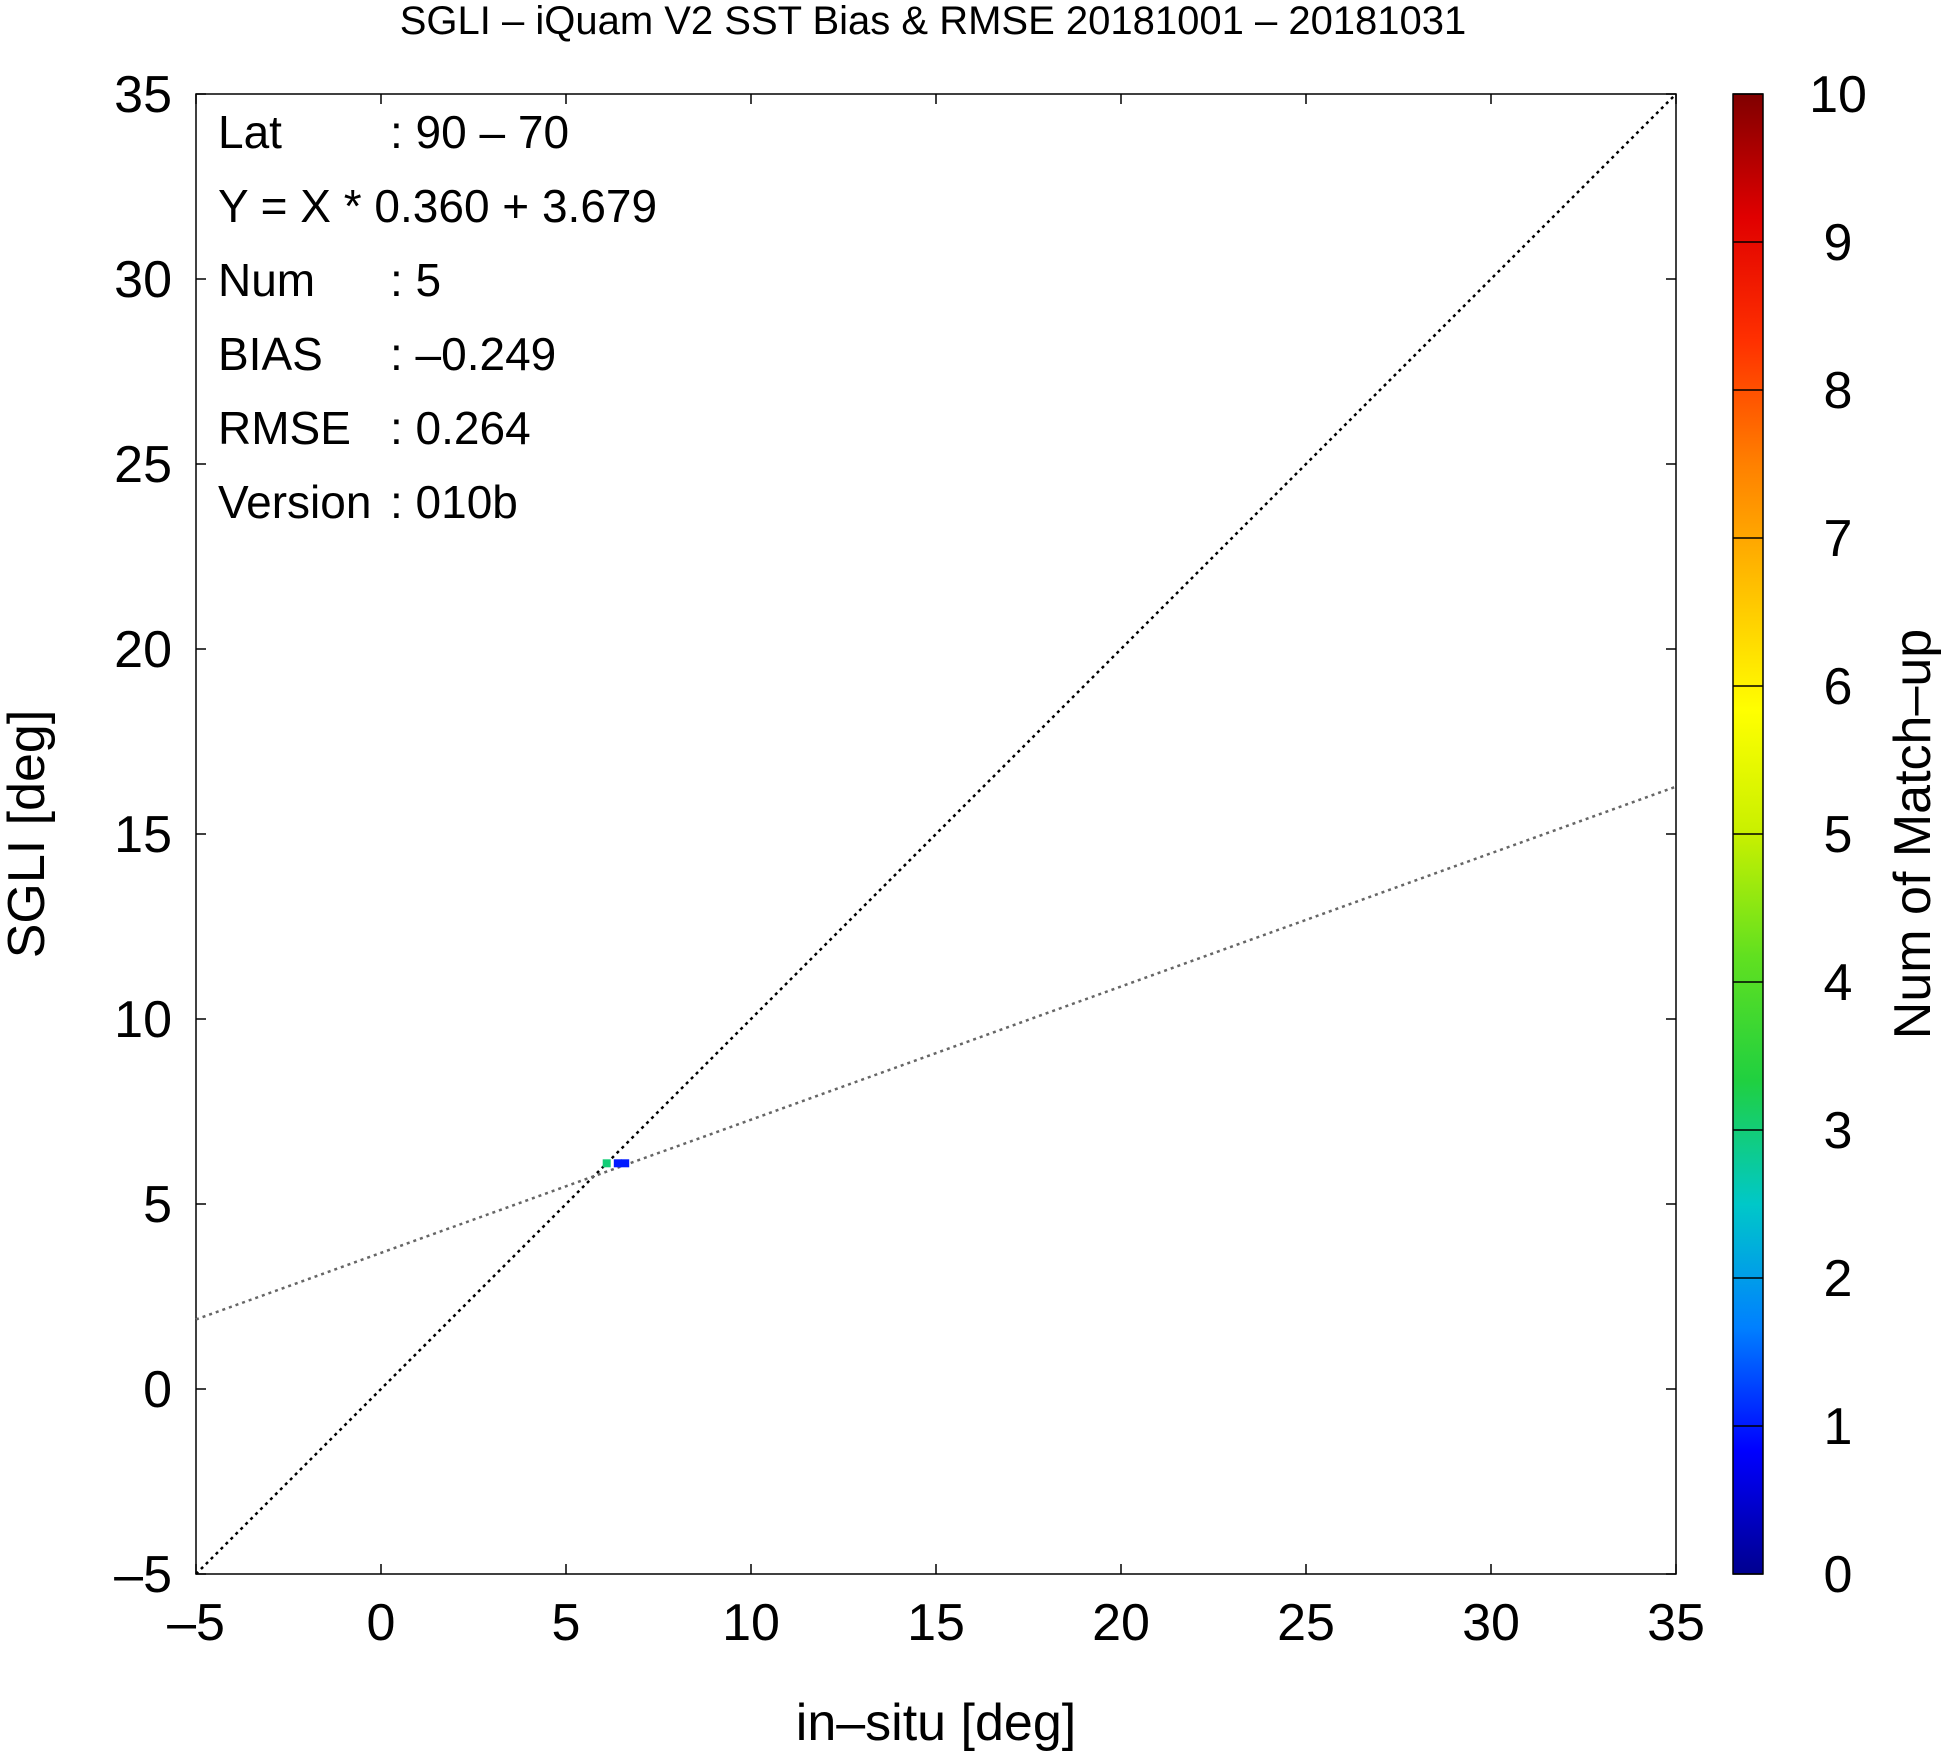 The width and height of the screenshot is (1945, 1755). What do you see at coordinates (1838, 391) in the screenshot?
I see `colorbar-tick-label: 8` at bounding box center [1838, 391].